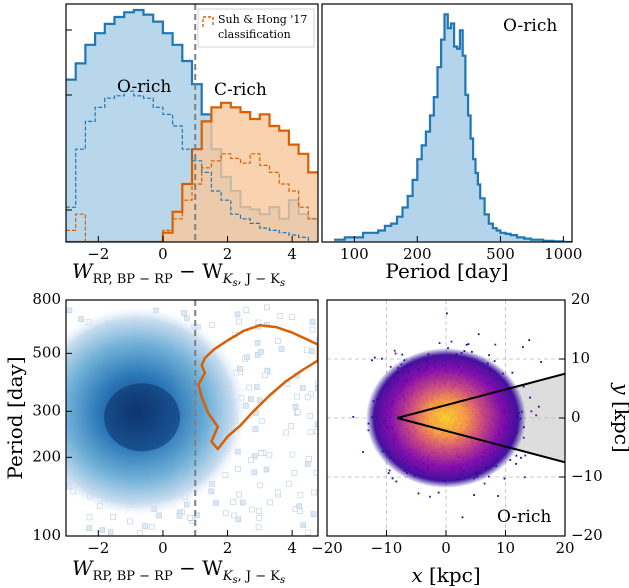 The height and width of the screenshot is (588, 629). I want to click on y-tick-label: 500, so click(46, 352).